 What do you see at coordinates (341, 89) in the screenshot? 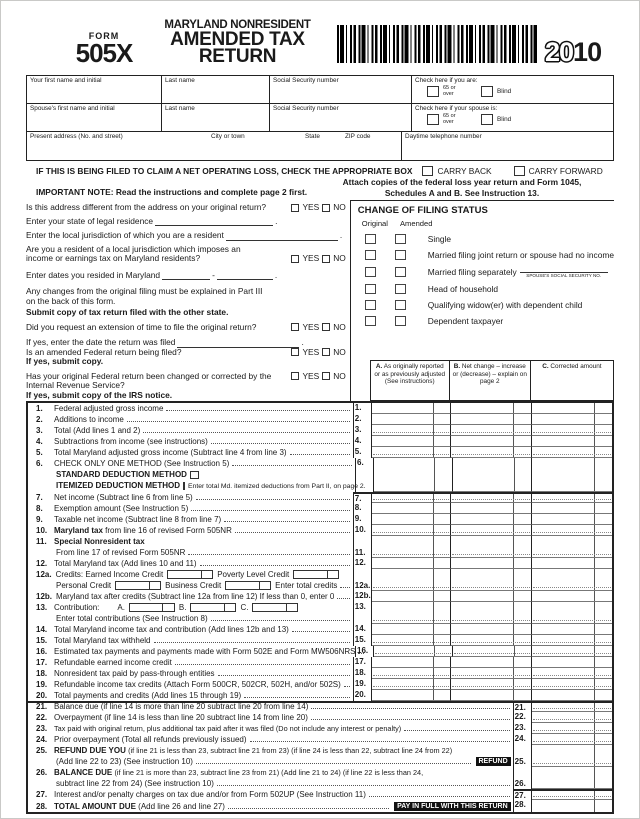
I see `ssn-field: Social Security number` at bounding box center [341, 89].